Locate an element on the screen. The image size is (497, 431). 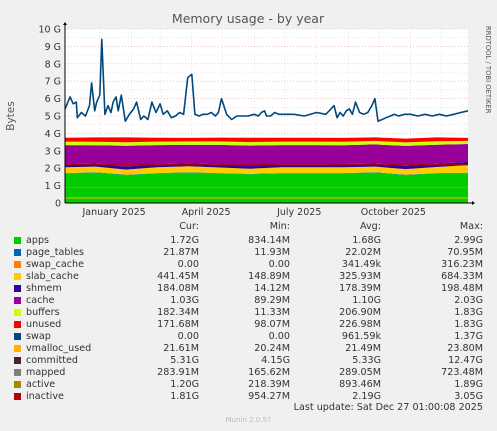
legend-avg: 226.98M is located at coordinates (360, 324).